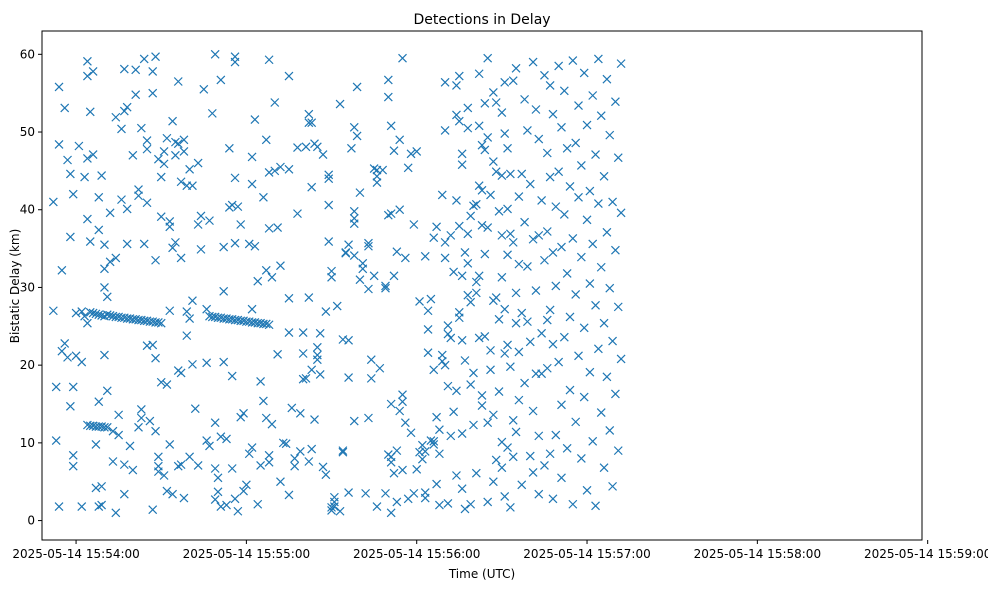 Image resolution: width=988 pixels, height=594 pixels. What do you see at coordinates (31, 287) in the screenshot?
I see `y-axis: 0 10 20 30 40 50 60` at bounding box center [31, 287].